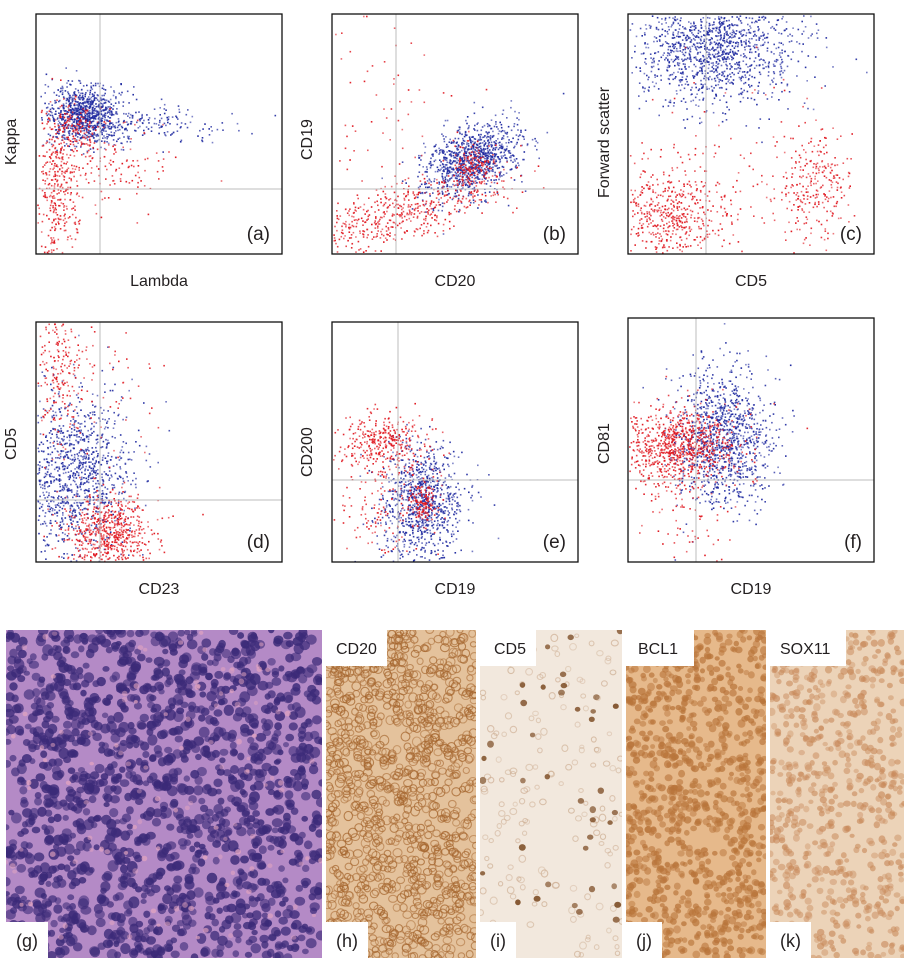  I want to click on histology-panel-g: (g), so click(164, 794).